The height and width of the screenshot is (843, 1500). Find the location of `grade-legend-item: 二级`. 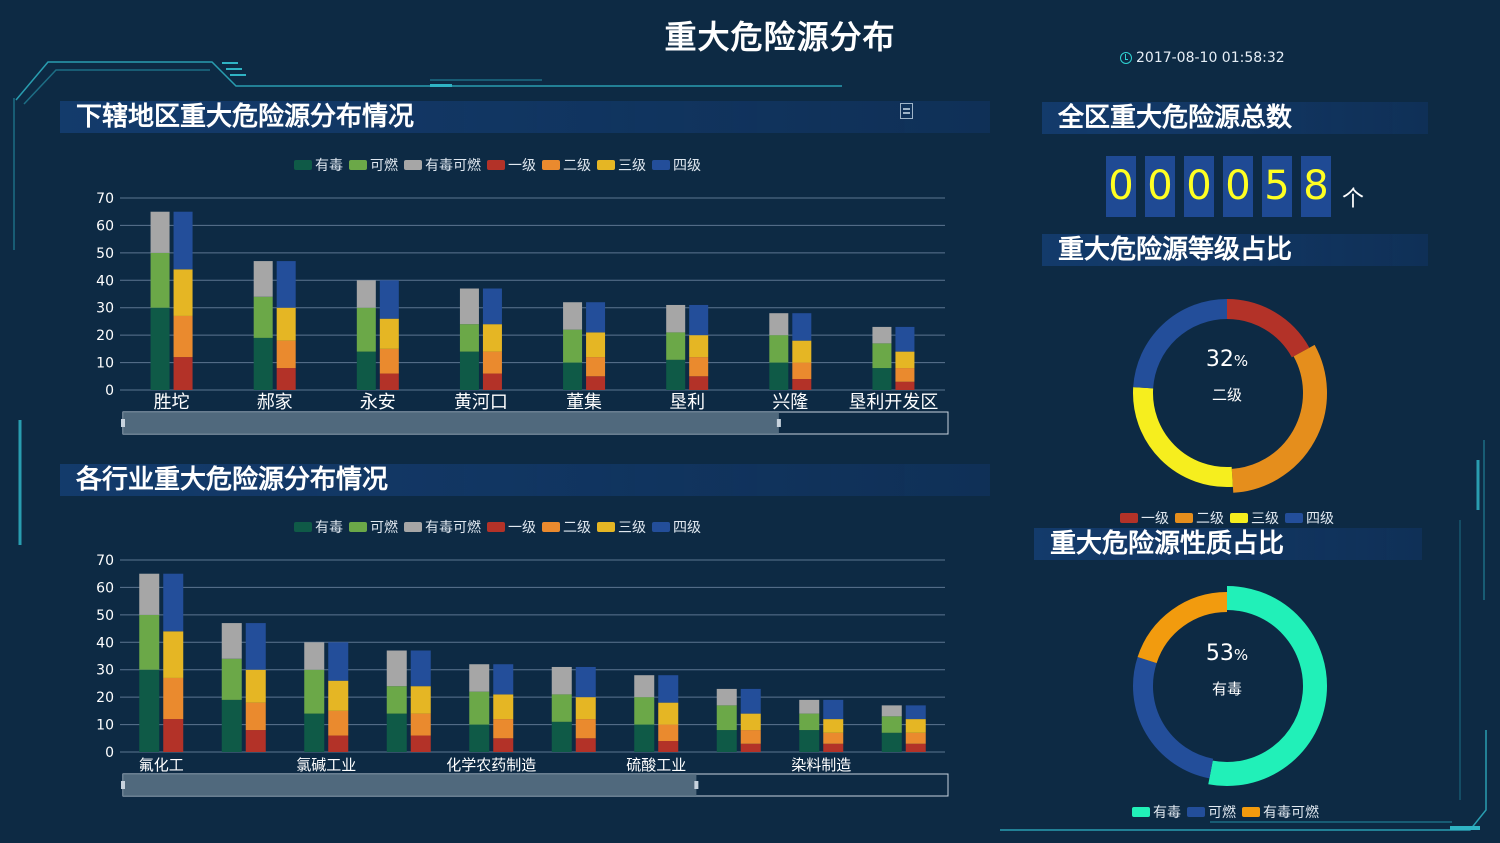

grade-legend-item: 二级 is located at coordinates (1199, 518).